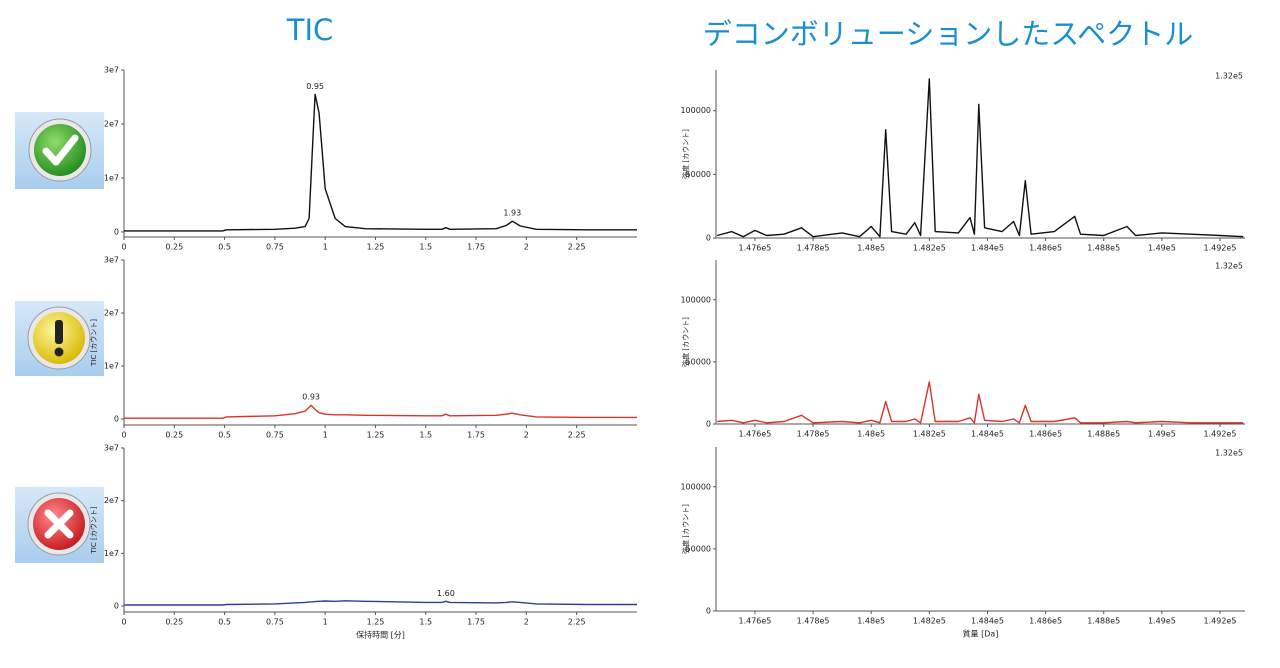 The image size is (1280, 668). What do you see at coordinates (380, 635) in the screenshot?
I see `x-axis-label: 保持時間 [分]` at bounding box center [380, 635].